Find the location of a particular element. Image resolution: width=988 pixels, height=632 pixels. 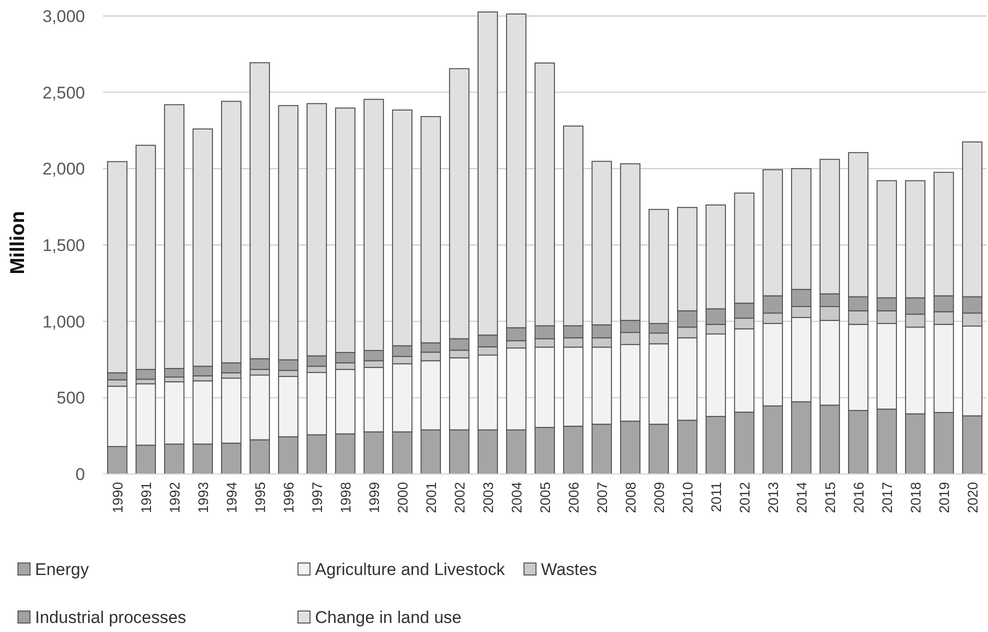

x-tick-label: 1999 is located at coordinates (374, 498).